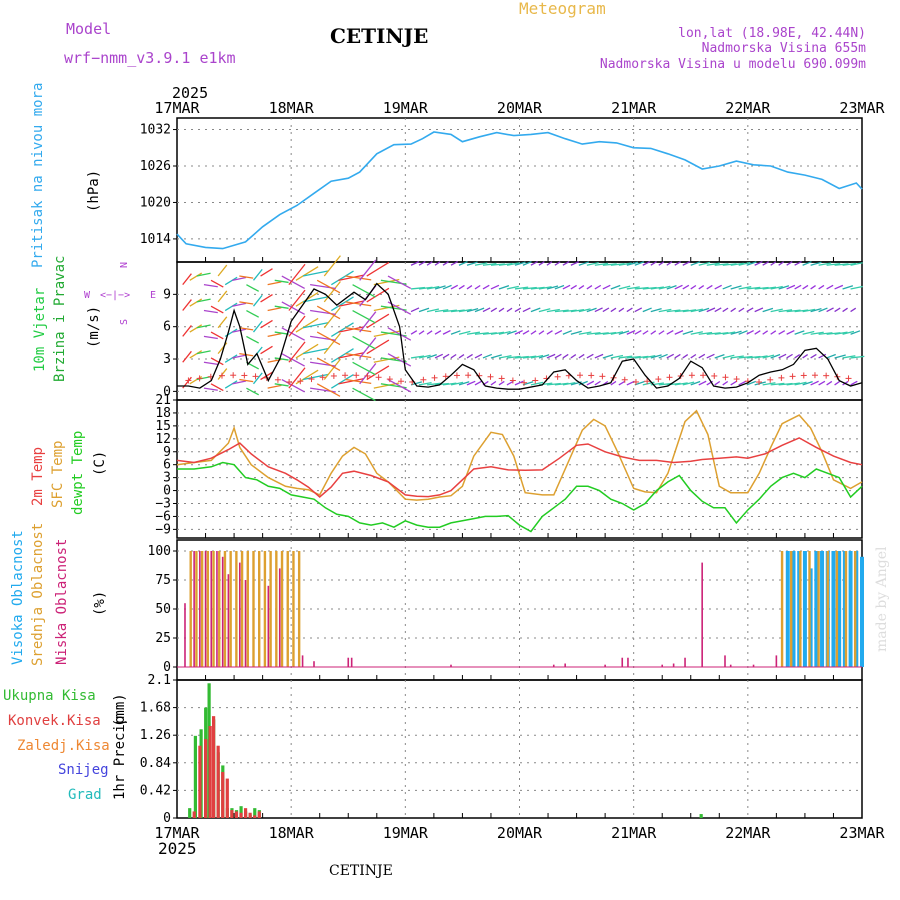 This screenshot has height=900, width=900. What do you see at coordinates (58, 474) in the screenshot?
I see `temp-ylabel-b: SFC Temp` at bounding box center [58, 474].